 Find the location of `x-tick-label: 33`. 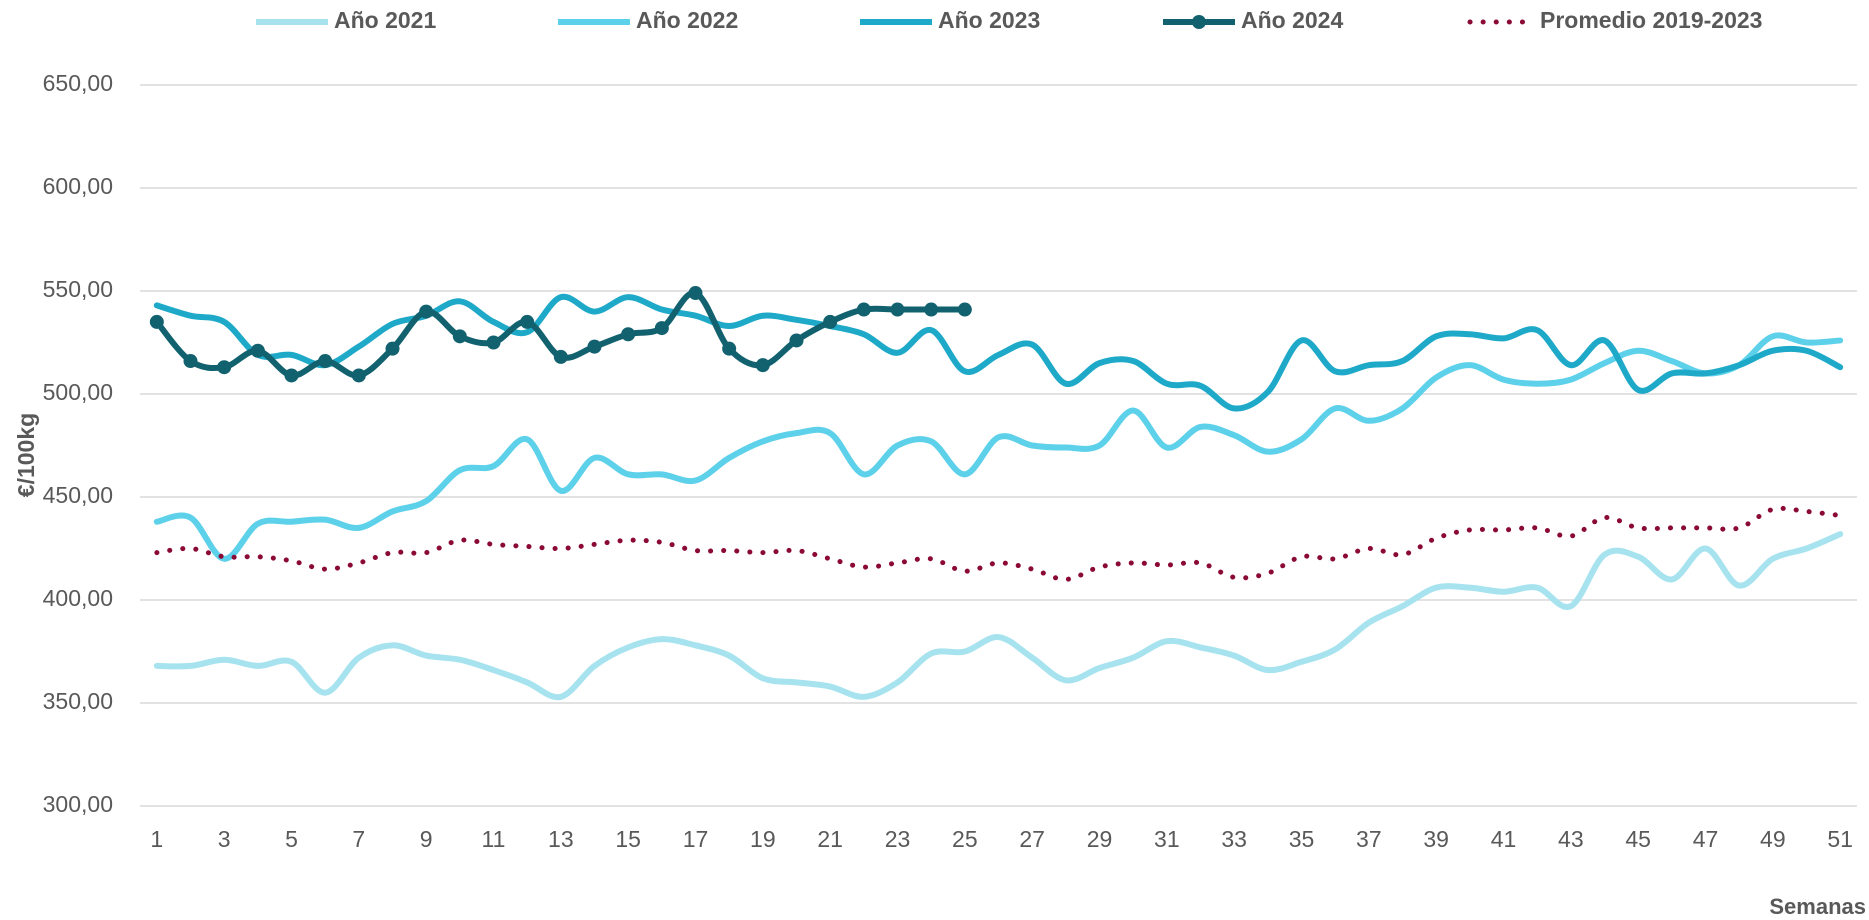

x-tick-label: 33 is located at coordinates (1234, 839).